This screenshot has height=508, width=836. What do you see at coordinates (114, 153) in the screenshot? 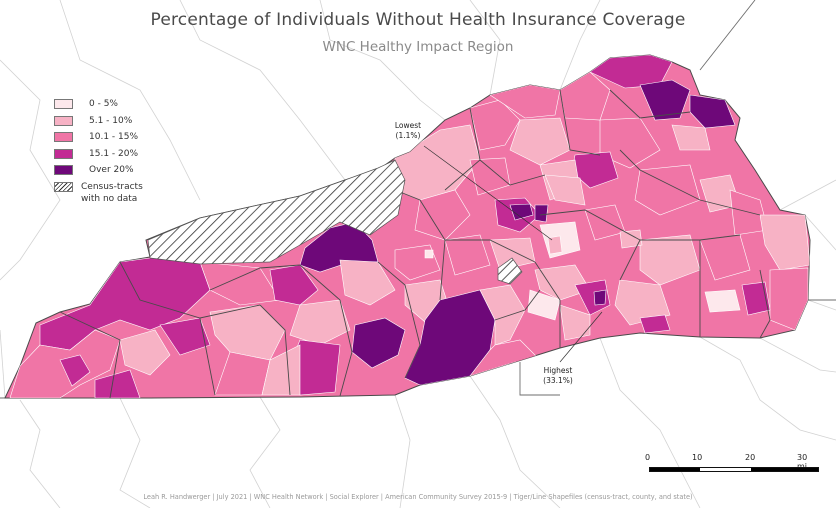
I see `legend-label: 15.1 - 20%` at bounding box center [114, 153].